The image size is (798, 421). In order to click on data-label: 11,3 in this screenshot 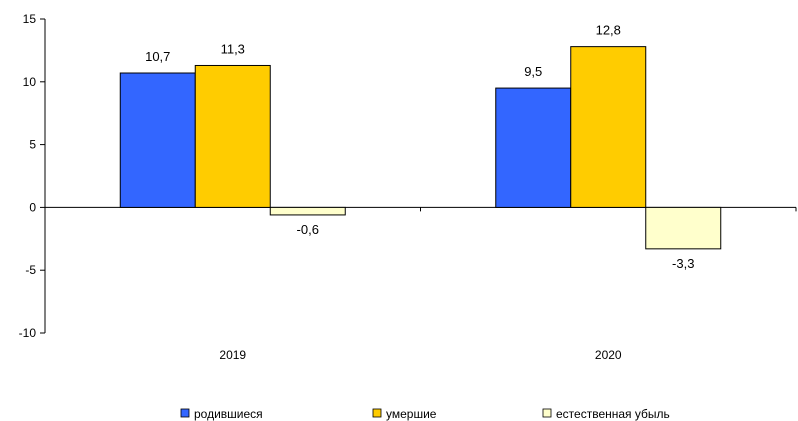, I will do `click(233, 48)`.